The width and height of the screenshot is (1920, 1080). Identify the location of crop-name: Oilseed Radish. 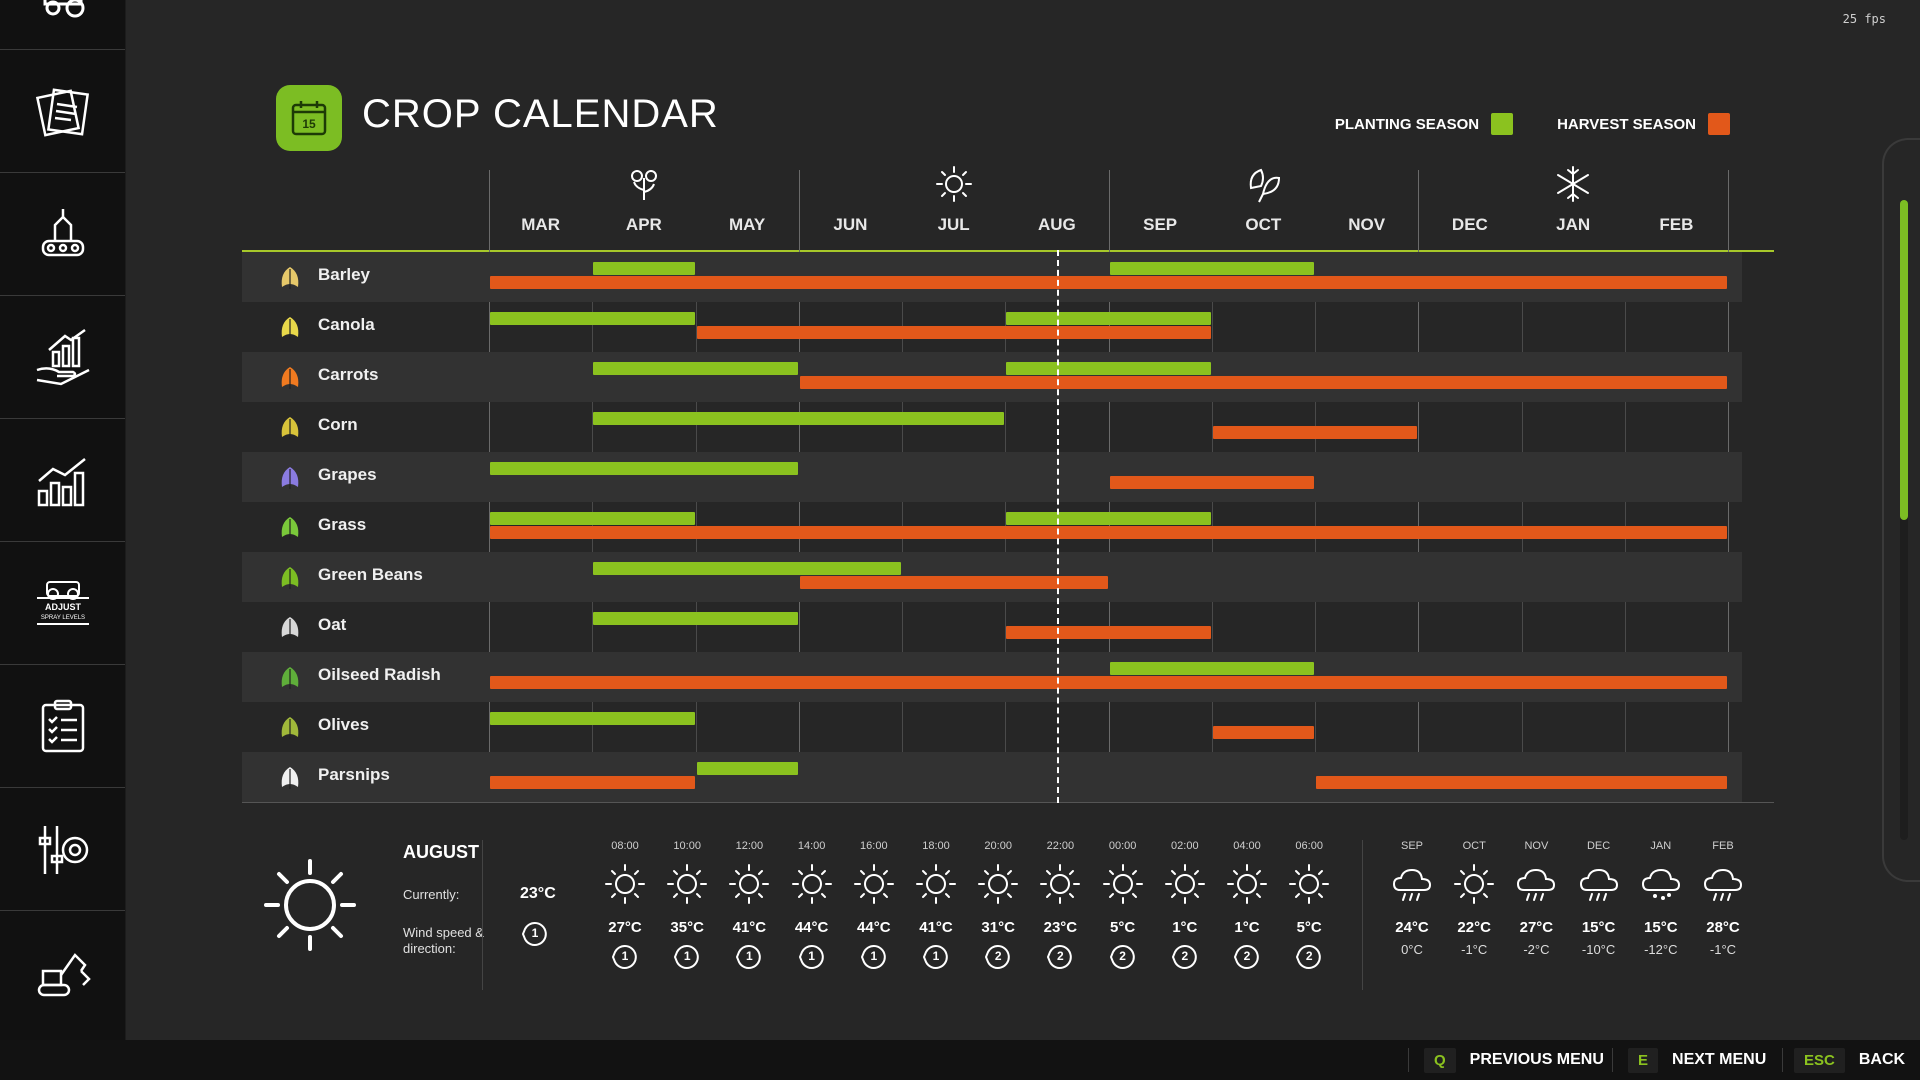
(379, 674).